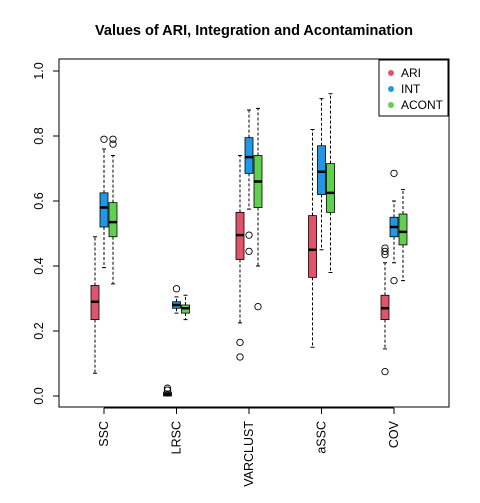 This screenshot has height=503, width=480. I want to click on y-tick-label: 0.4, so click(39, 265).